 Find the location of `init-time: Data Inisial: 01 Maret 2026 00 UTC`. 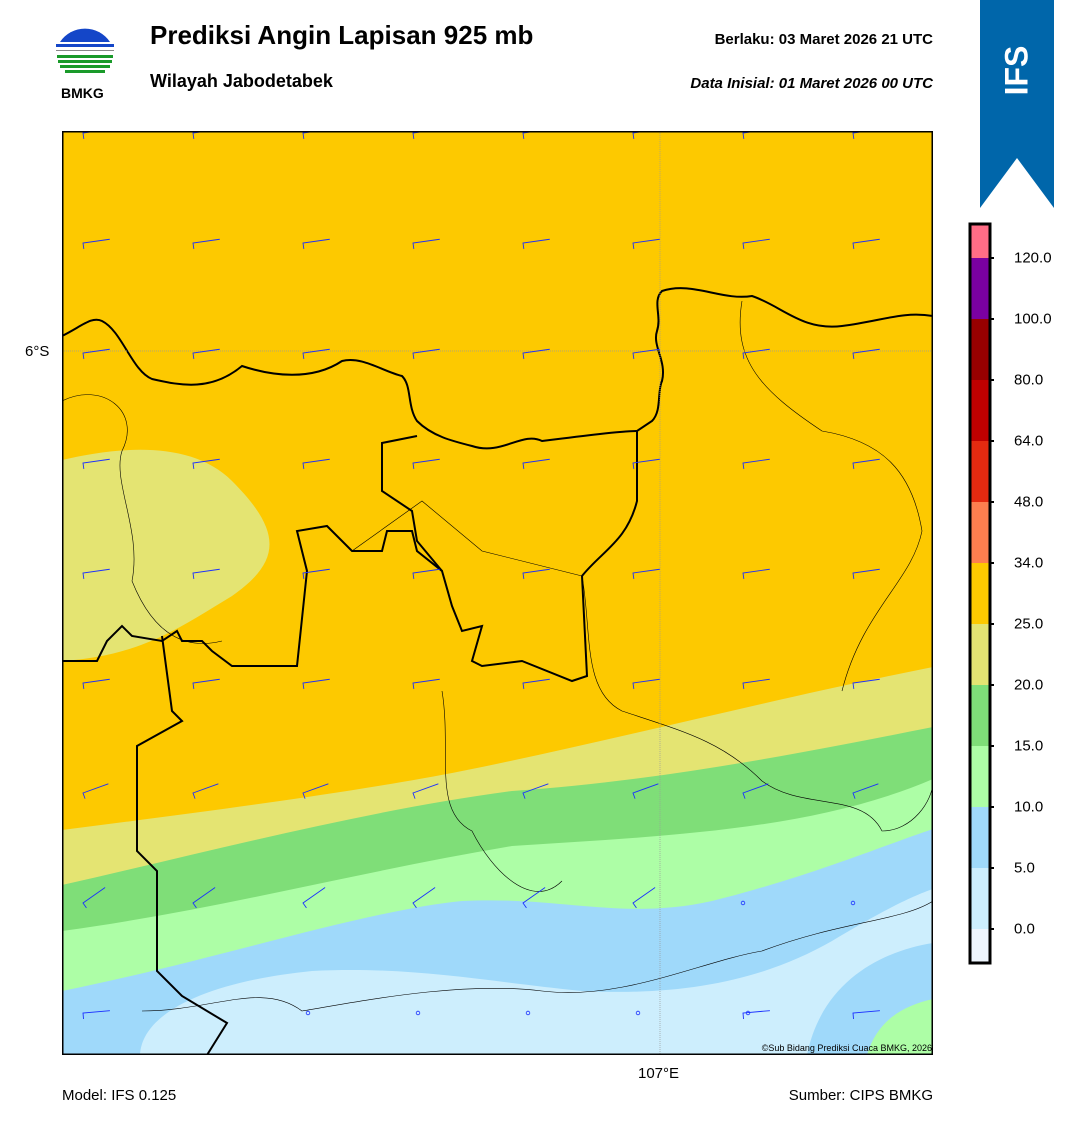

init-time: Data Inisial: 01 Maret 2026 00 UTC is located at coordinates (811, 83).